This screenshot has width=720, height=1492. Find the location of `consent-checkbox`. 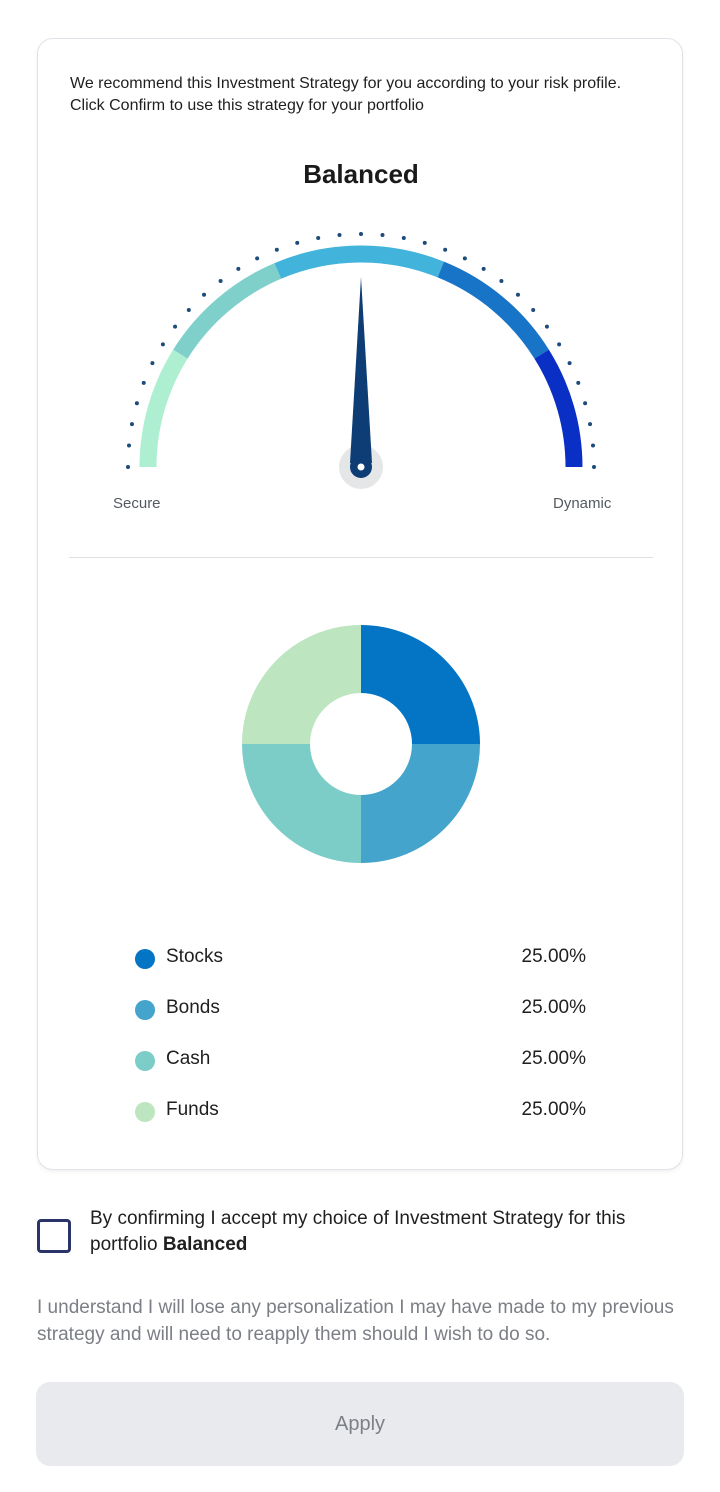

consent-checkbox is located at coordinates (54, 1236).